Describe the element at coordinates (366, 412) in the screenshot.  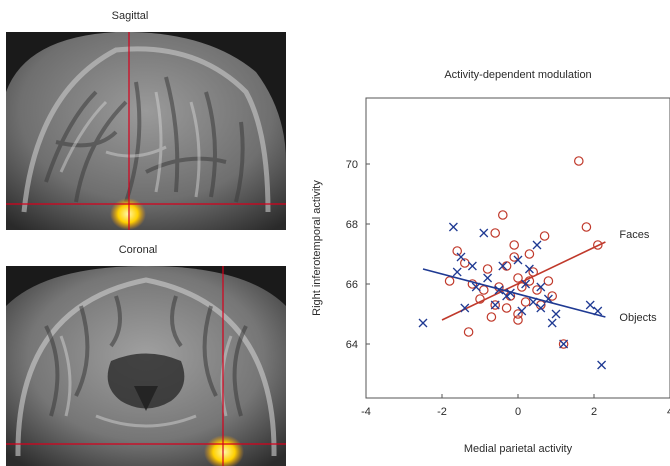
I see `x-tick-label: -4` at that location.